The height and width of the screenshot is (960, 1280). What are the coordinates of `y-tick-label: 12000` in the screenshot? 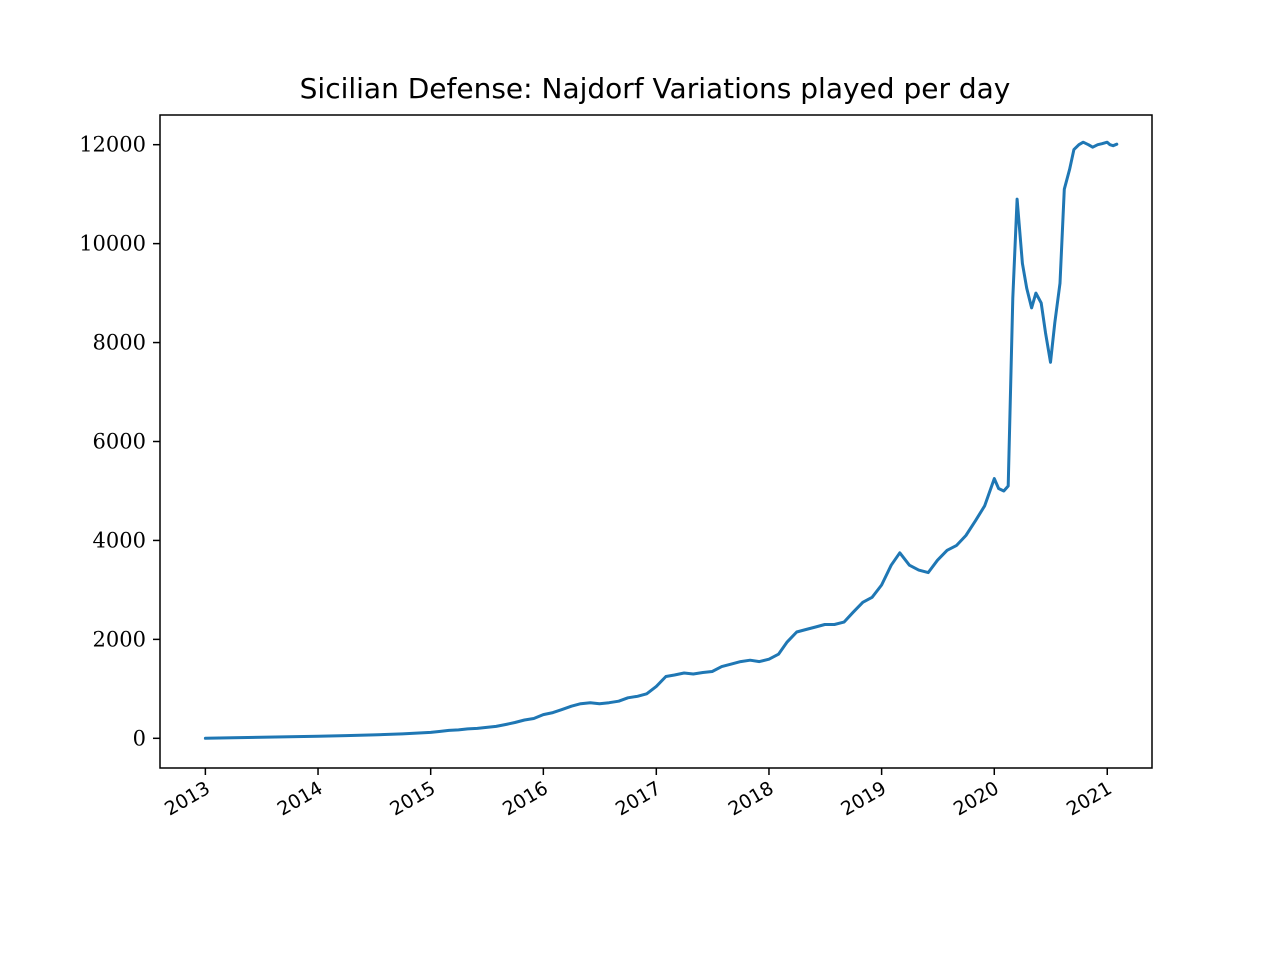 It's located at (112, 145).